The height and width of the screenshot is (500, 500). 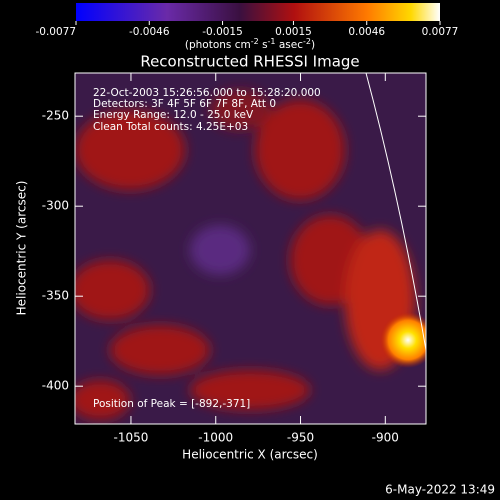 What do you see at coordinates (131, 438) in the screenshot?
I see `x-tick-label: -1050` at bounding box center [131, 438].